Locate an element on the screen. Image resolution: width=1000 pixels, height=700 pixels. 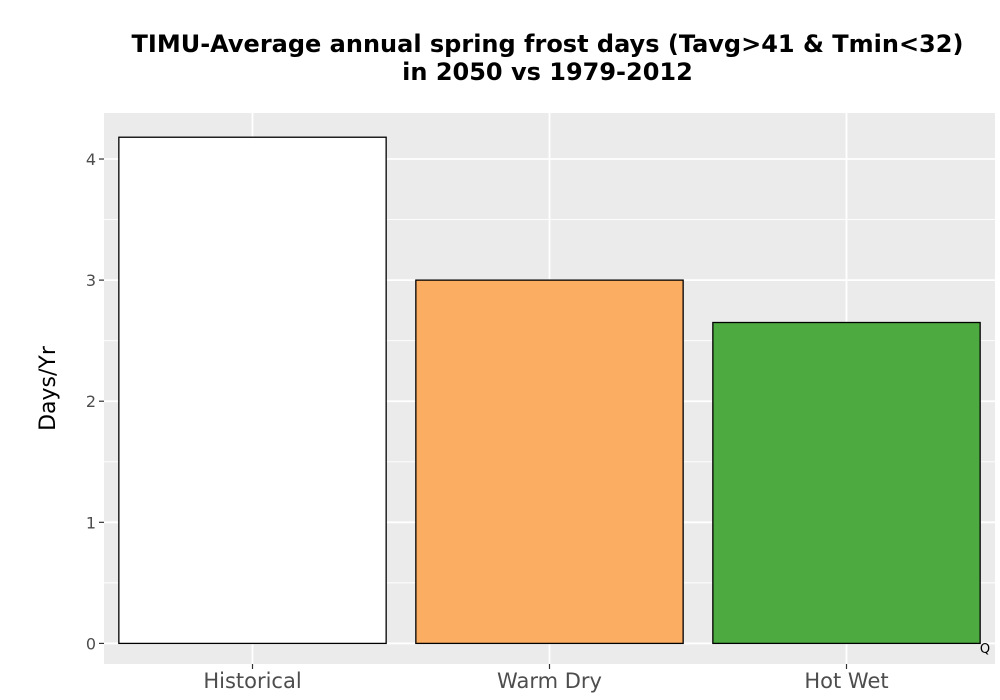
y-tick-label: 2 is located at coordinates (91, 401).